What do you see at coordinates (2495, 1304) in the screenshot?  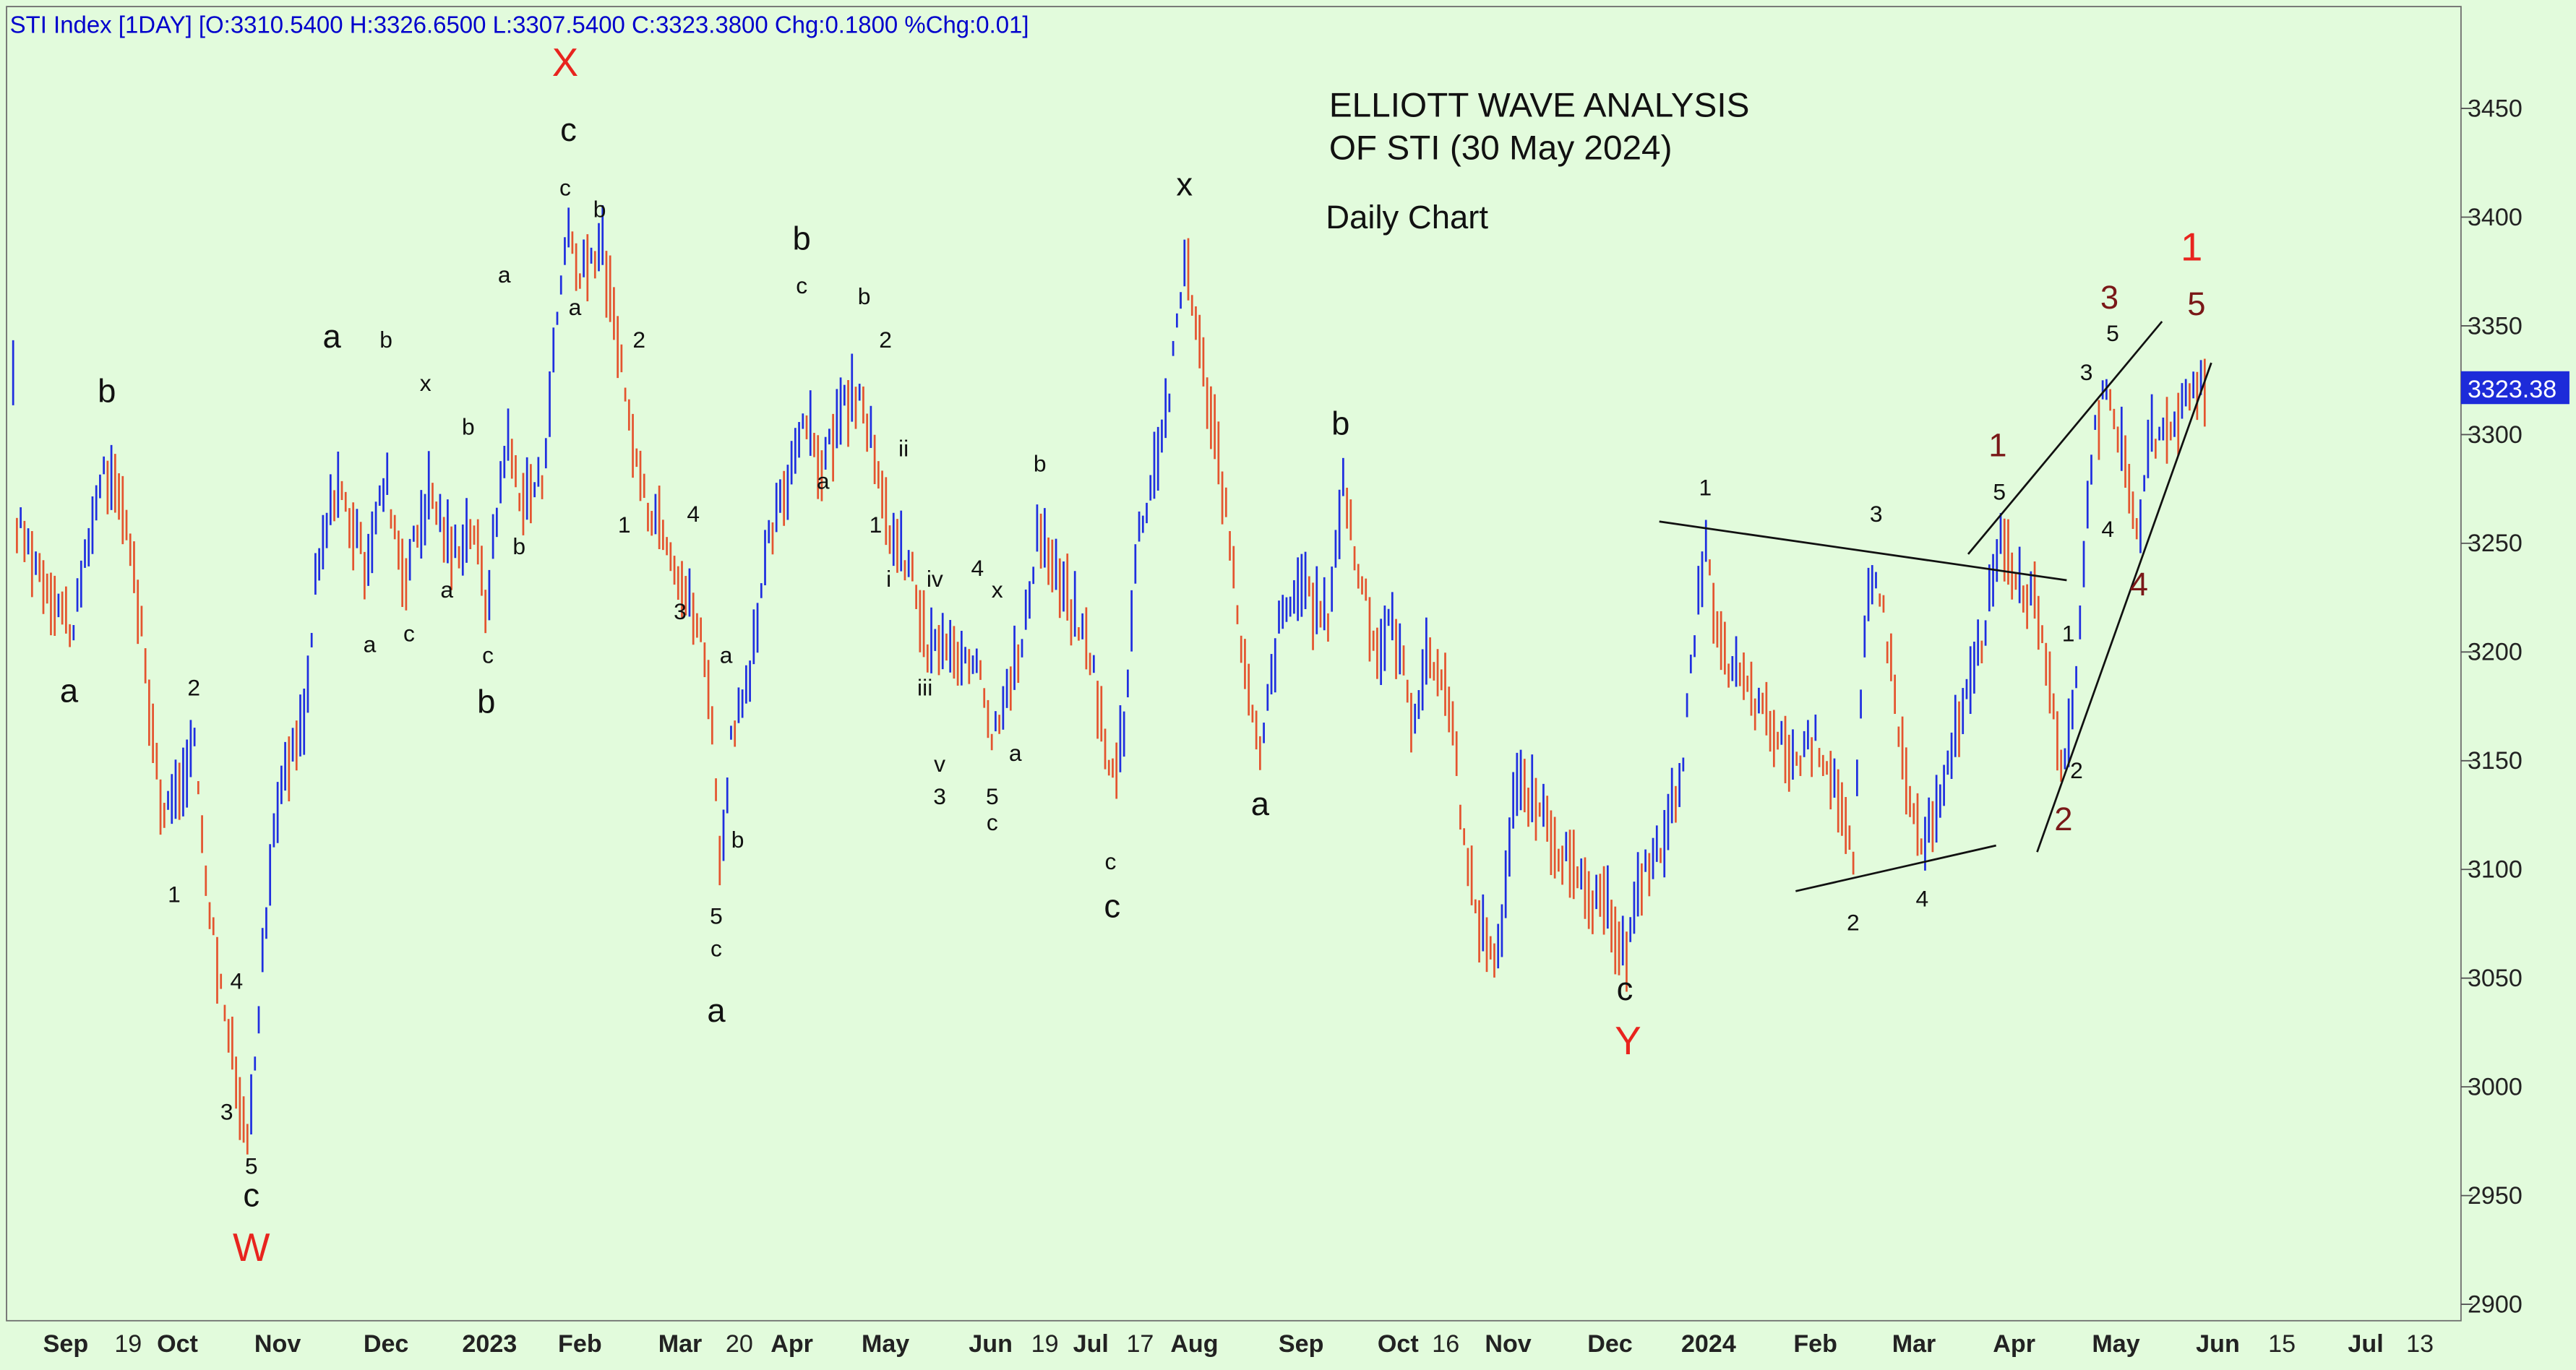 I see `y-tick-label: 2900` at bounding box center [2495, 1304].